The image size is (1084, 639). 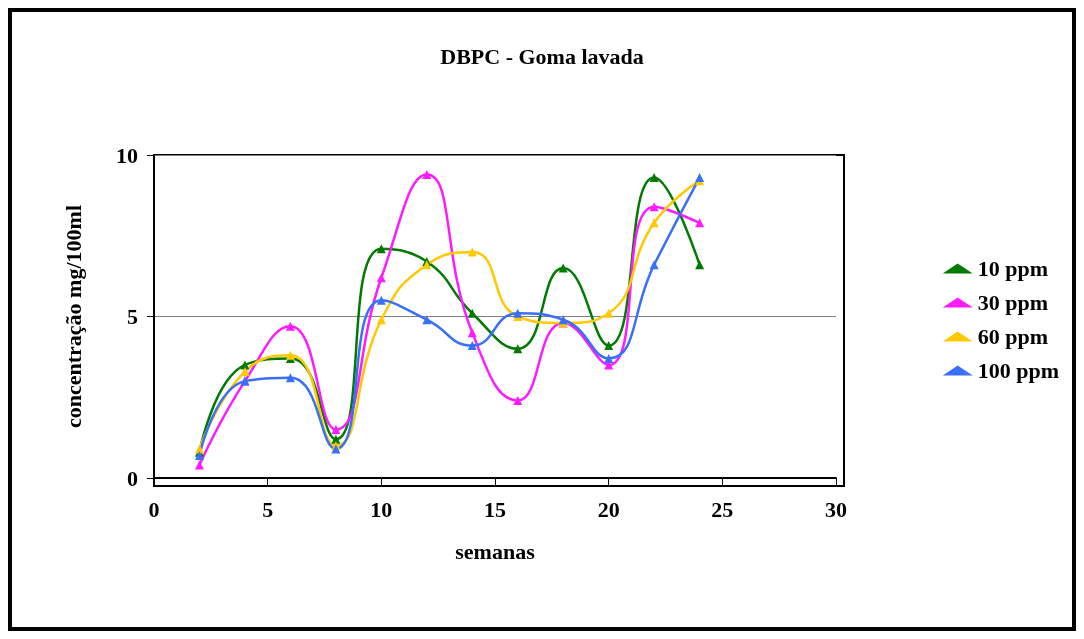 What do you see at coordinates (1018, 370) in the screenshot?
I see `legend-label: 100 ppm` at bounding box center [1018, 370].